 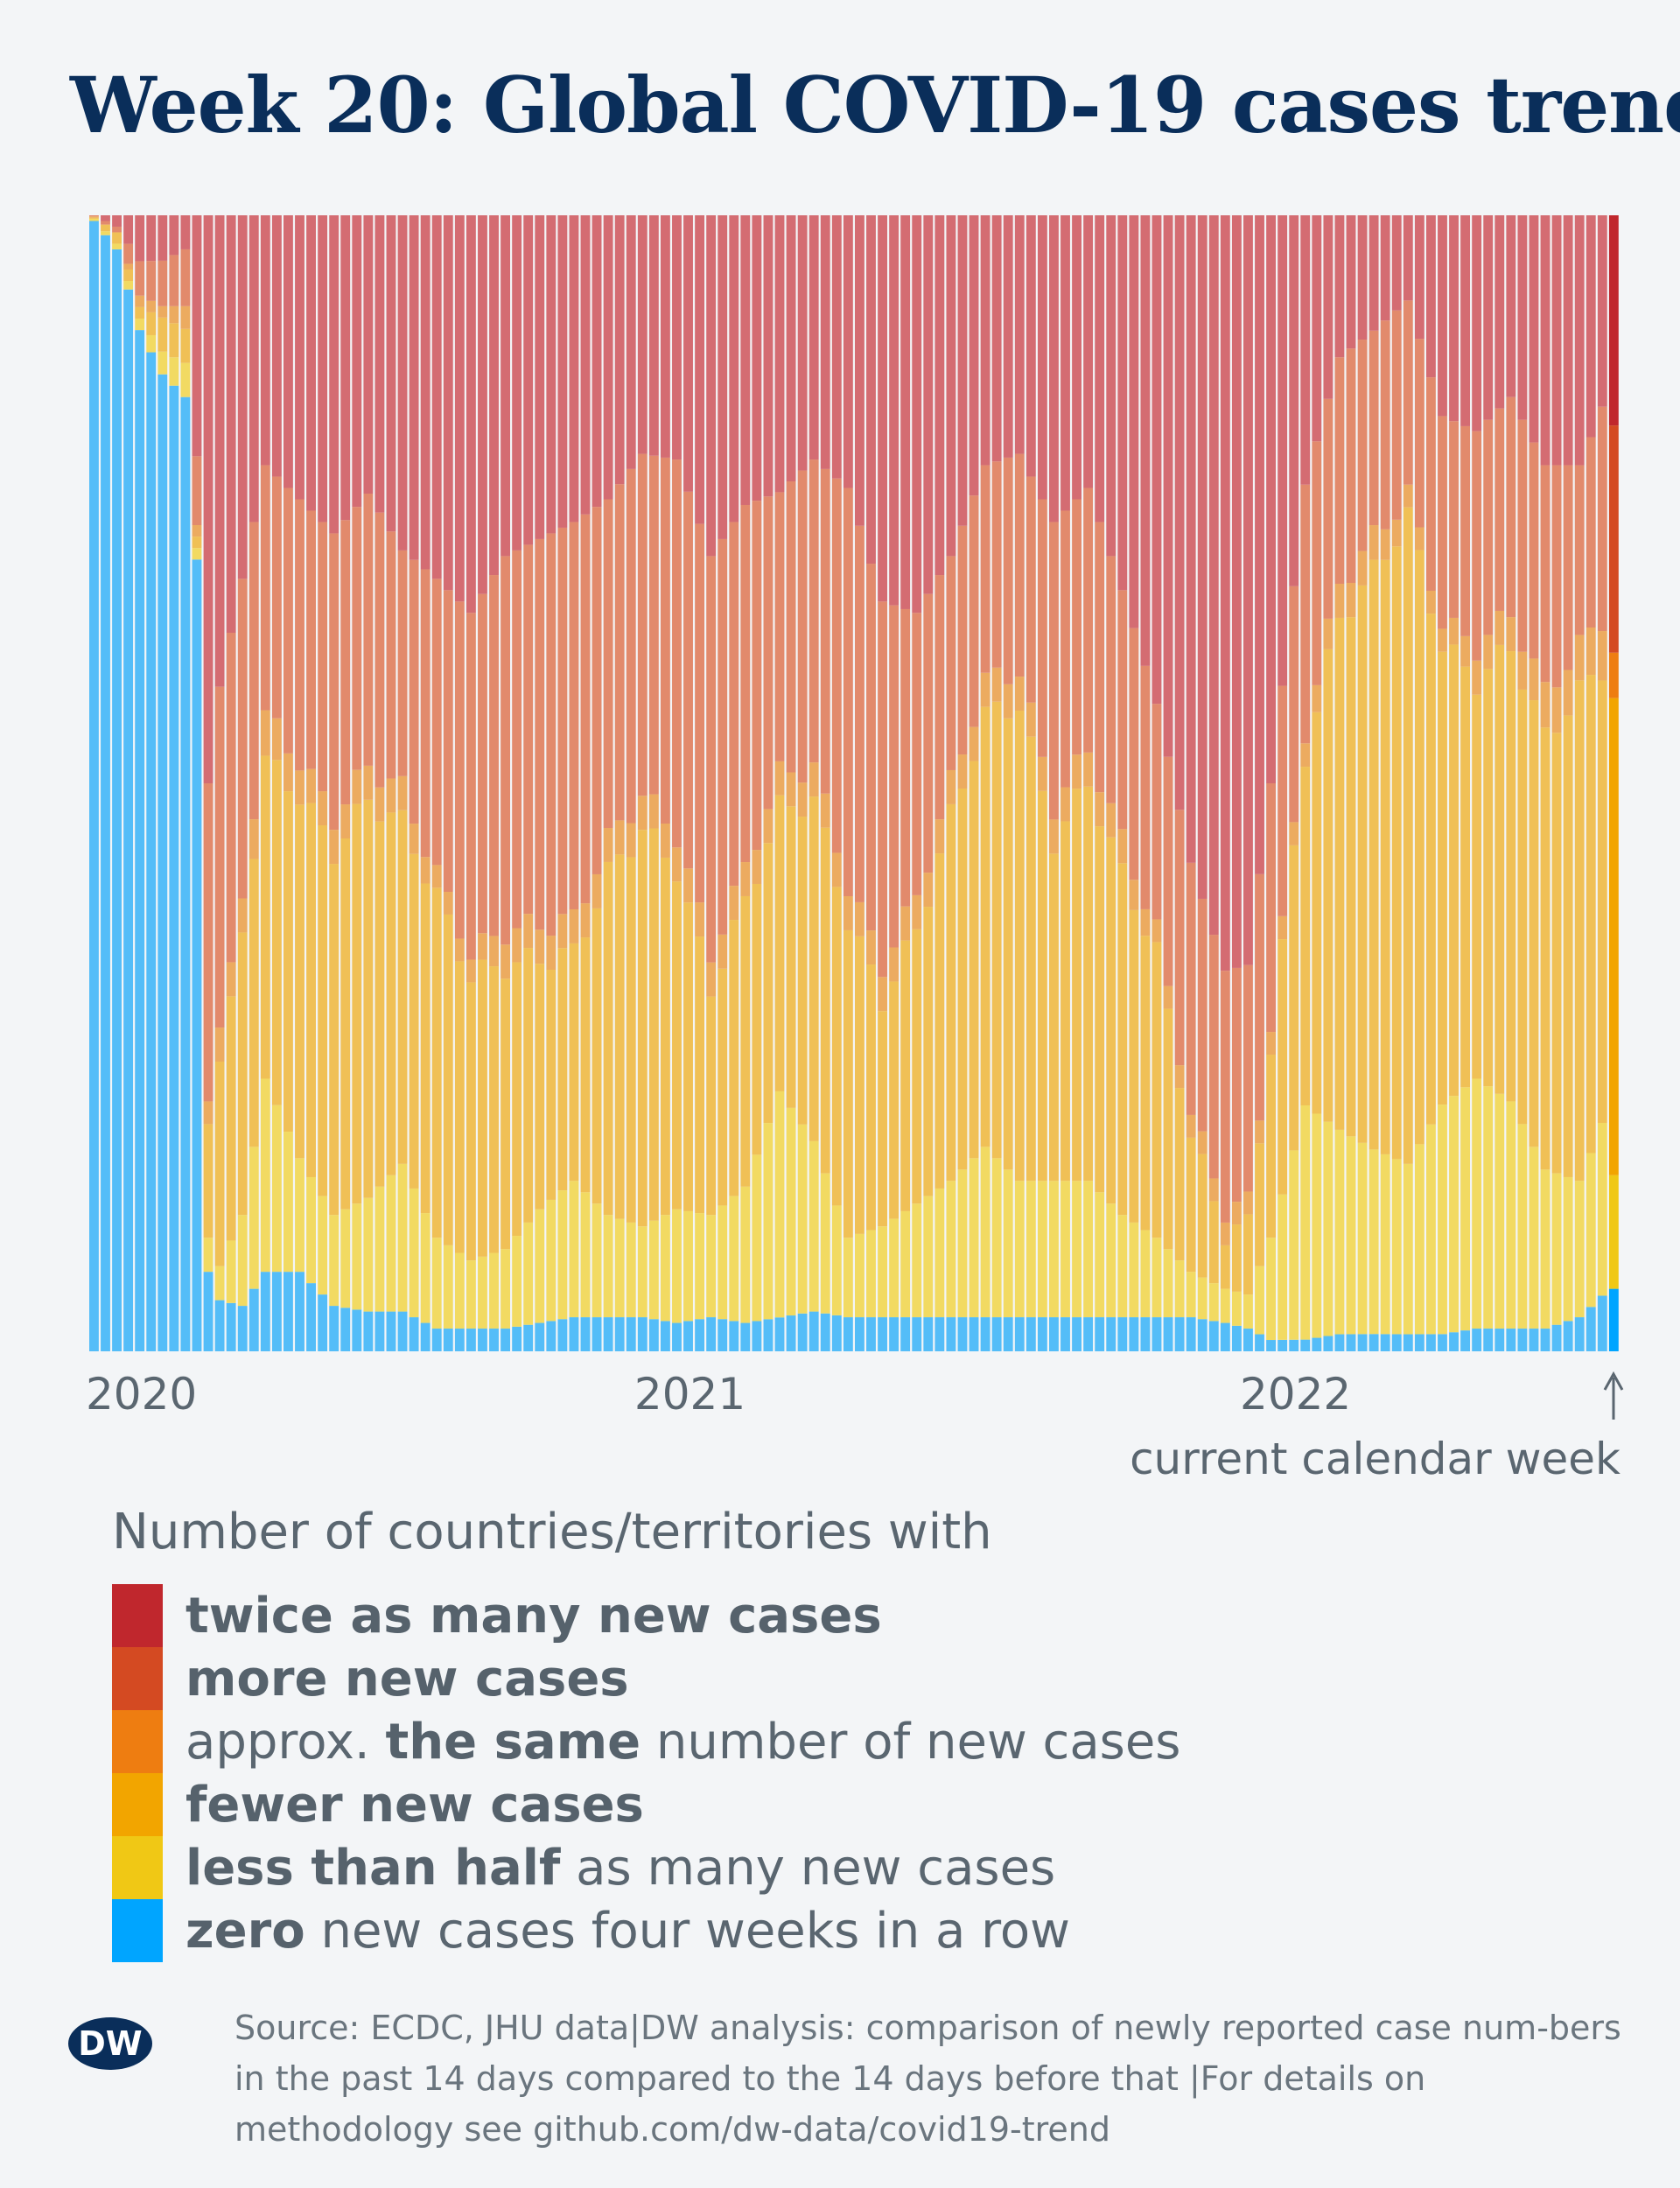 What do you see at coordinates (497, 1615) in the screenshot?
I see `legend-item-twice: twice as many new cases` at bounding box center [497, 1615].